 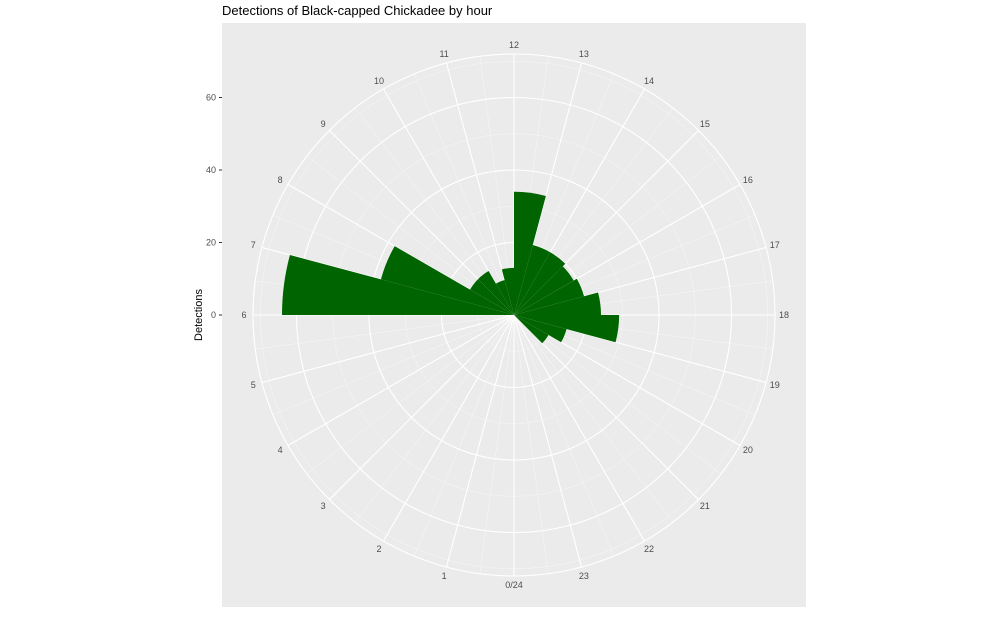 What do you see at coordinates (379, 81) in the screenshot?
I see `hour-label: 10` at bounding box center [379, 81].